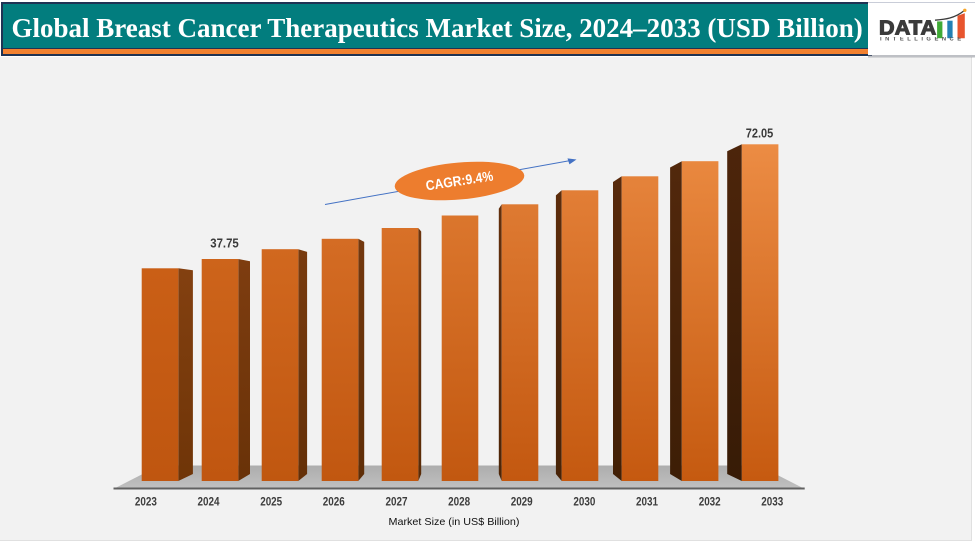 Image resolution: width=975 pixels, height=548 pixels. Describe the element at coordinates (146, 502) in the screenshot. I see `svg-text: 2023` at that location.